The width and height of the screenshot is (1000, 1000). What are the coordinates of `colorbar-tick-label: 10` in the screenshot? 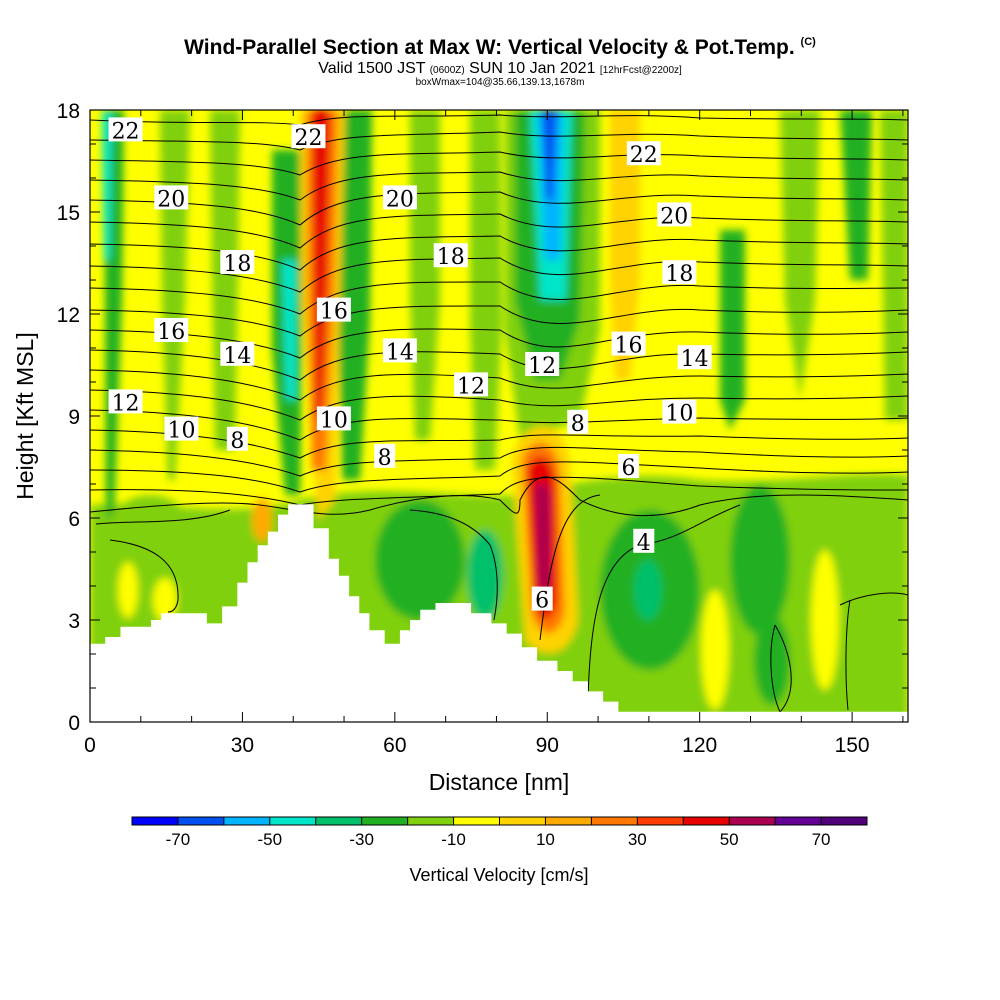 It's located at (545, 839).